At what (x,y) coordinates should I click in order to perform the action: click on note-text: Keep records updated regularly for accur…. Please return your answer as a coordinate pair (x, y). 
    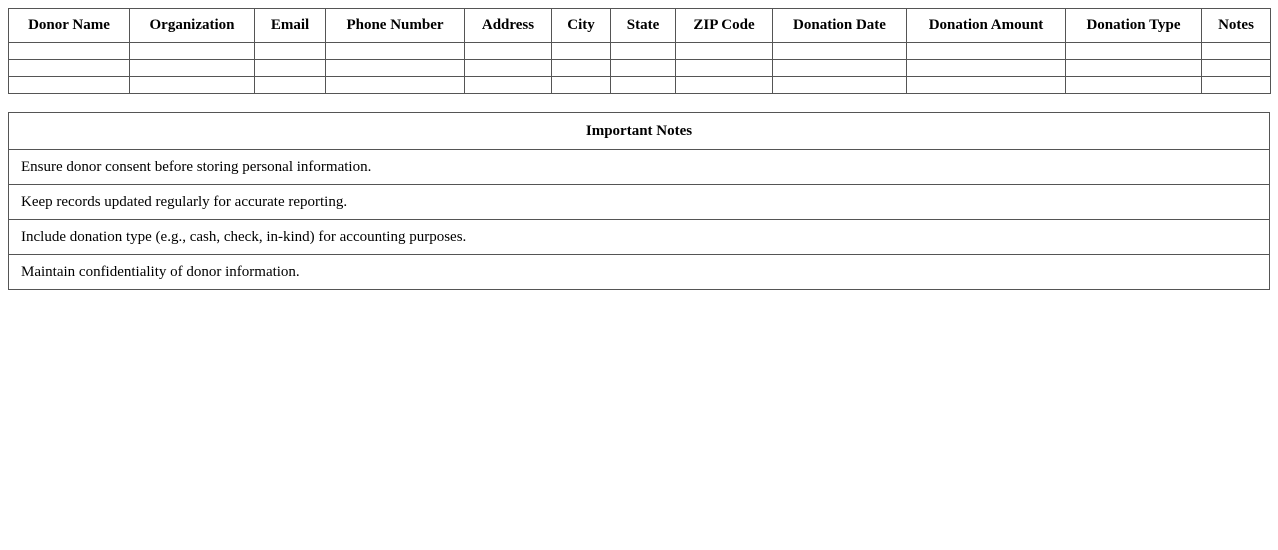
    Looking at the image, I should click on (639, 202).